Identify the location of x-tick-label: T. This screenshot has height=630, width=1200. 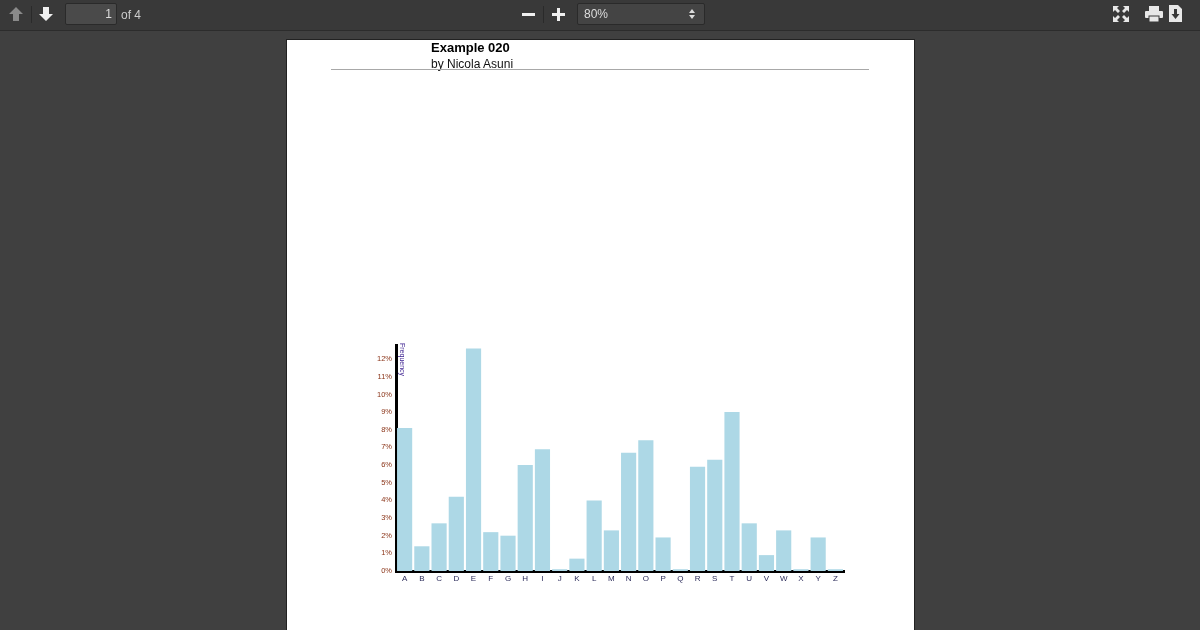
(732, 578).